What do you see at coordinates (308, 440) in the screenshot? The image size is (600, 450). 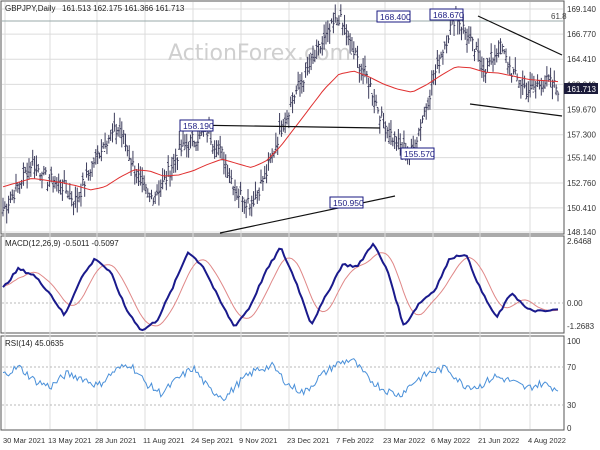 I see `time-tick-label: 23 Dec 2021` at bounding box center [308, 440].